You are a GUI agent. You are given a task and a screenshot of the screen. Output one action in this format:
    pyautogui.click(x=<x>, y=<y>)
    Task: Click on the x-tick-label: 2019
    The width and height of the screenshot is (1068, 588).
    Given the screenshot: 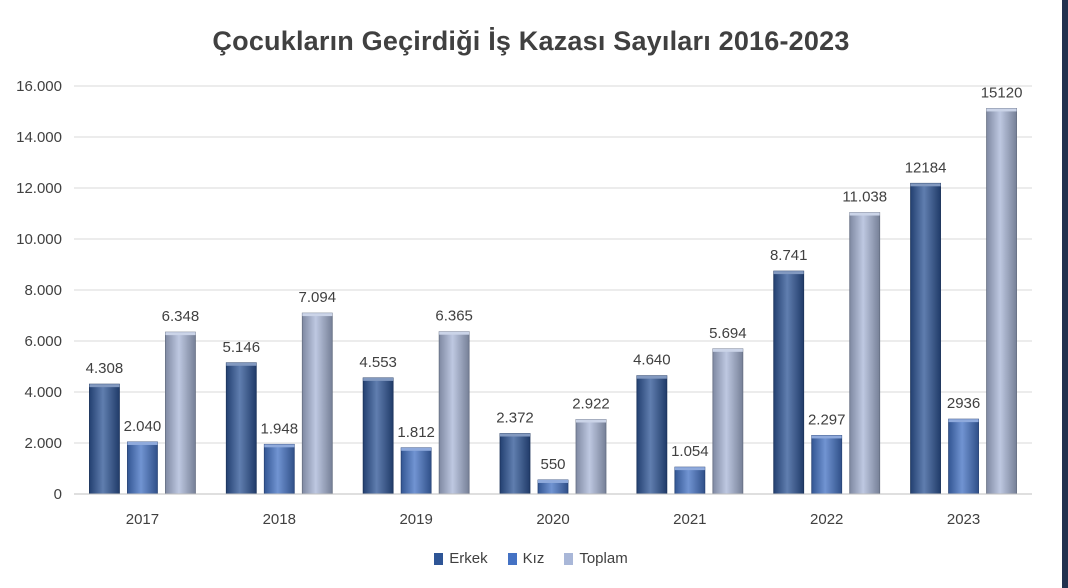 What is the action you would take?
    pyautogui.click(x=415, y=519)
    